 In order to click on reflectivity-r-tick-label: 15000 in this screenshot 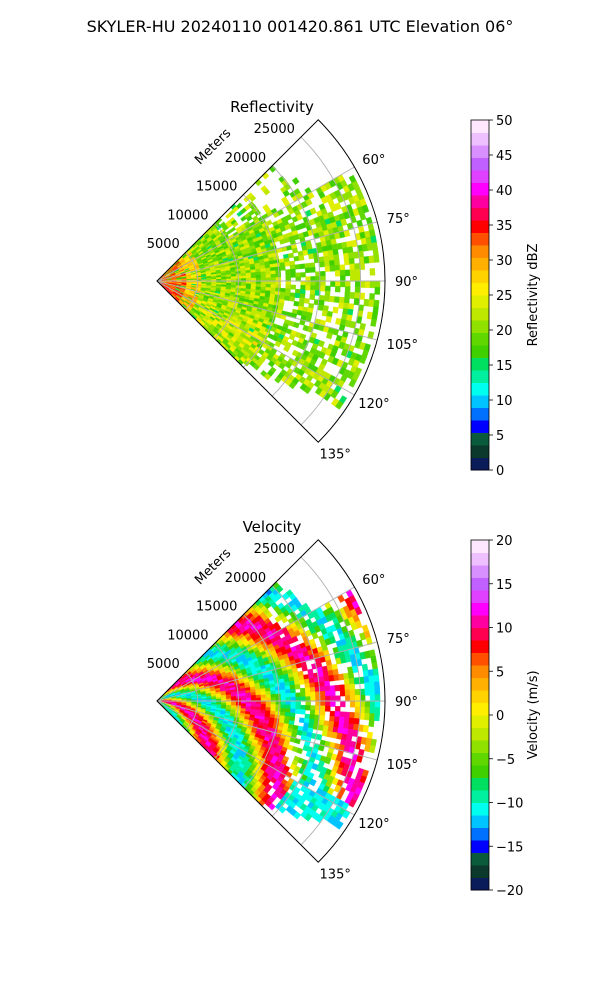, I will do `click(216, 187)`.